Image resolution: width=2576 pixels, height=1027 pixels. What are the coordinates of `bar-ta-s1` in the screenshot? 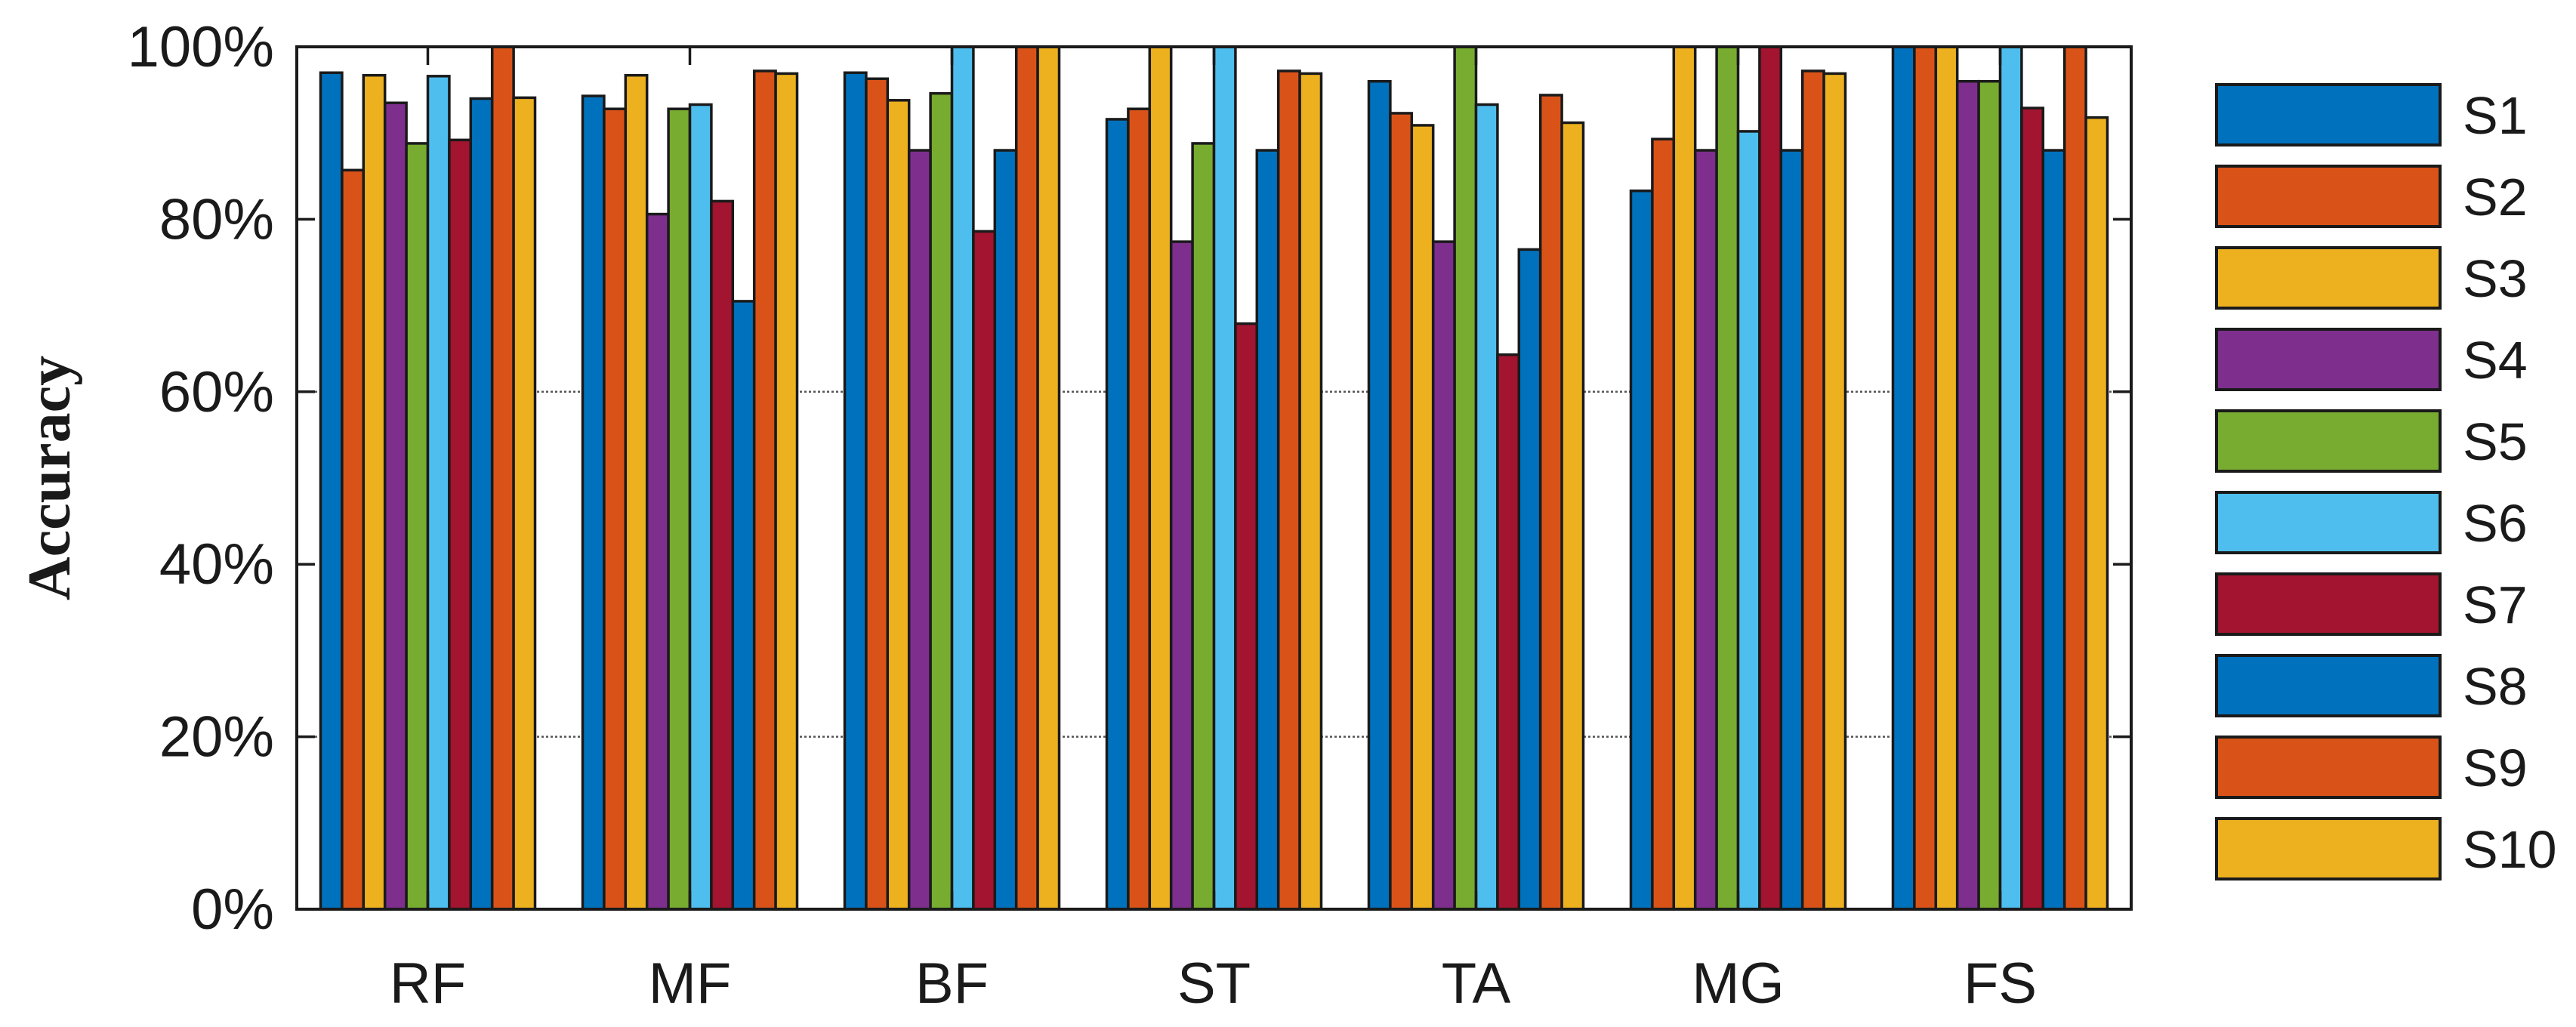 It's located at (1379, 495).